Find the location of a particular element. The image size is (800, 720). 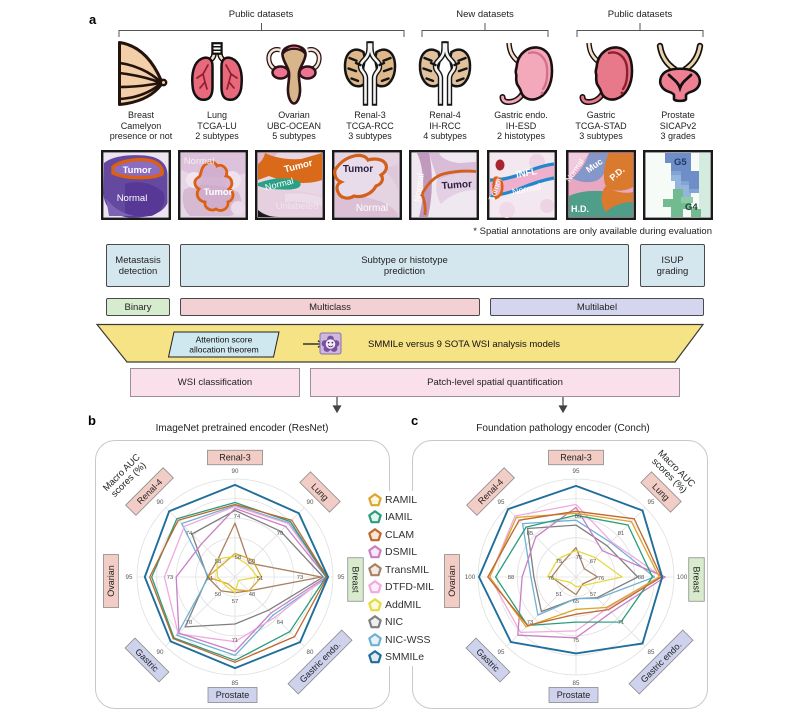

svg-text: G4 is located at coordinates (691, 207).